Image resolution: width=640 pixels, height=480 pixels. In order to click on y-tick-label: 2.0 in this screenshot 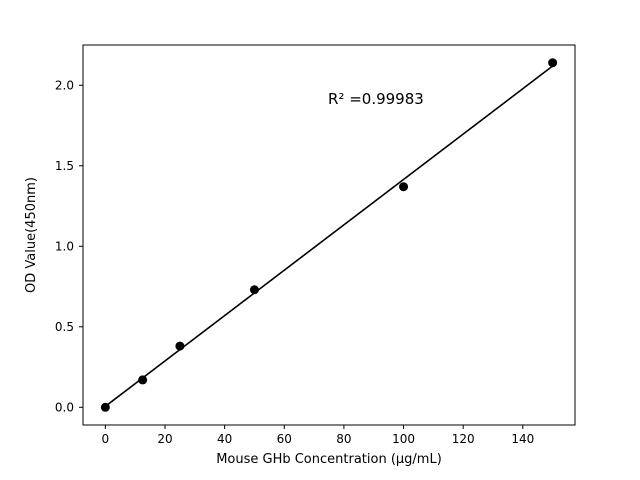, I will do `click(64, 85)`.